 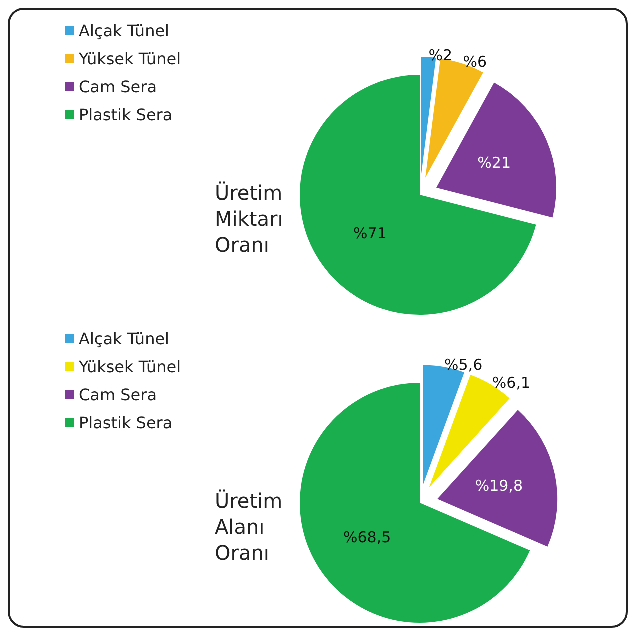 What do you see at coordinates (249, 527) in the screenshot?
I see `text: Üretim Alanı Oranı` at bounding box center [249, 527].